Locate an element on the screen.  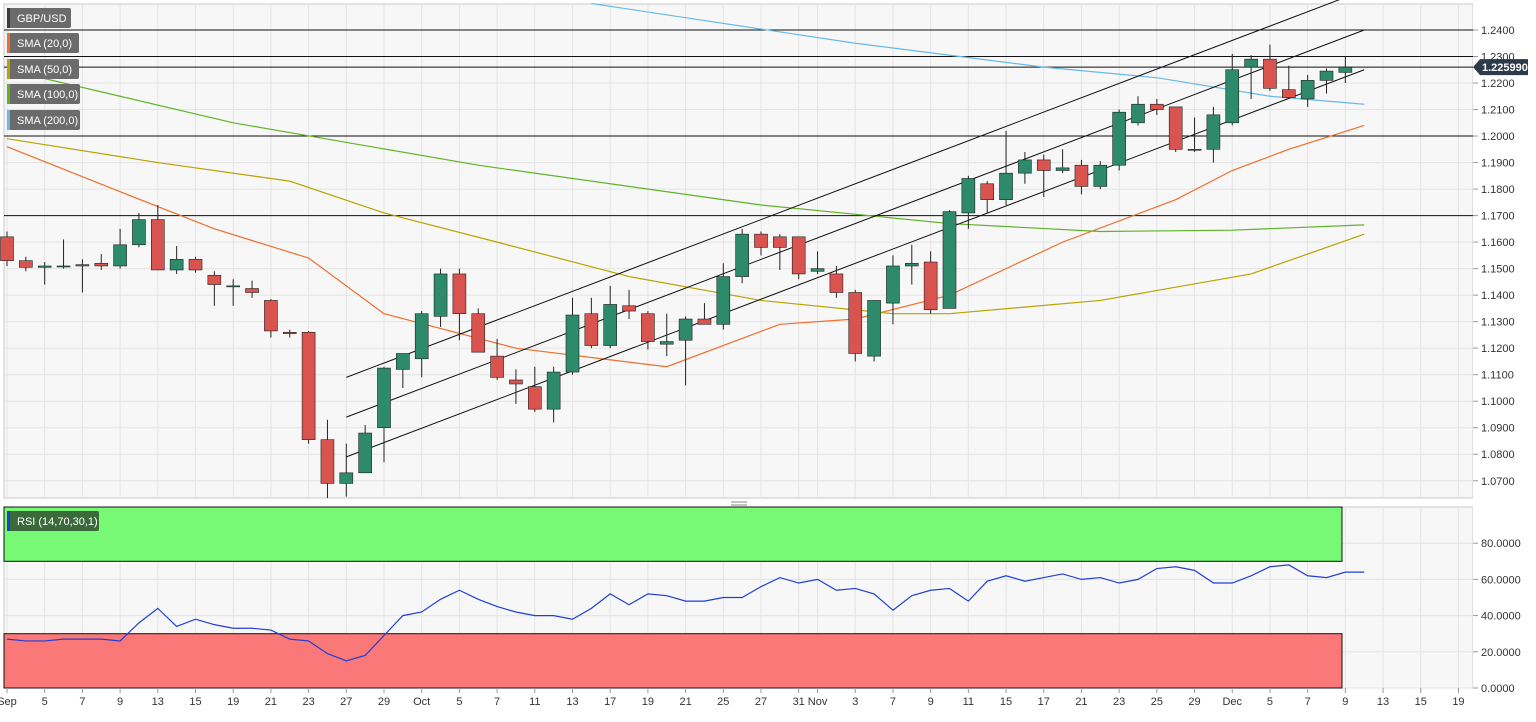
date-tick-label: Nov is located at coordinates (818, 702).